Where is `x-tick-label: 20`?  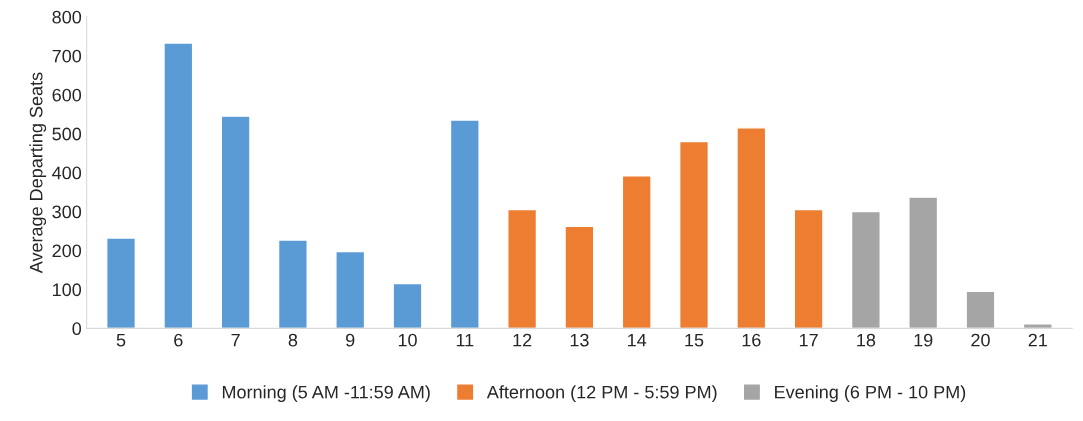 x-tick-label: 20 is located at coordinates (980, 340).